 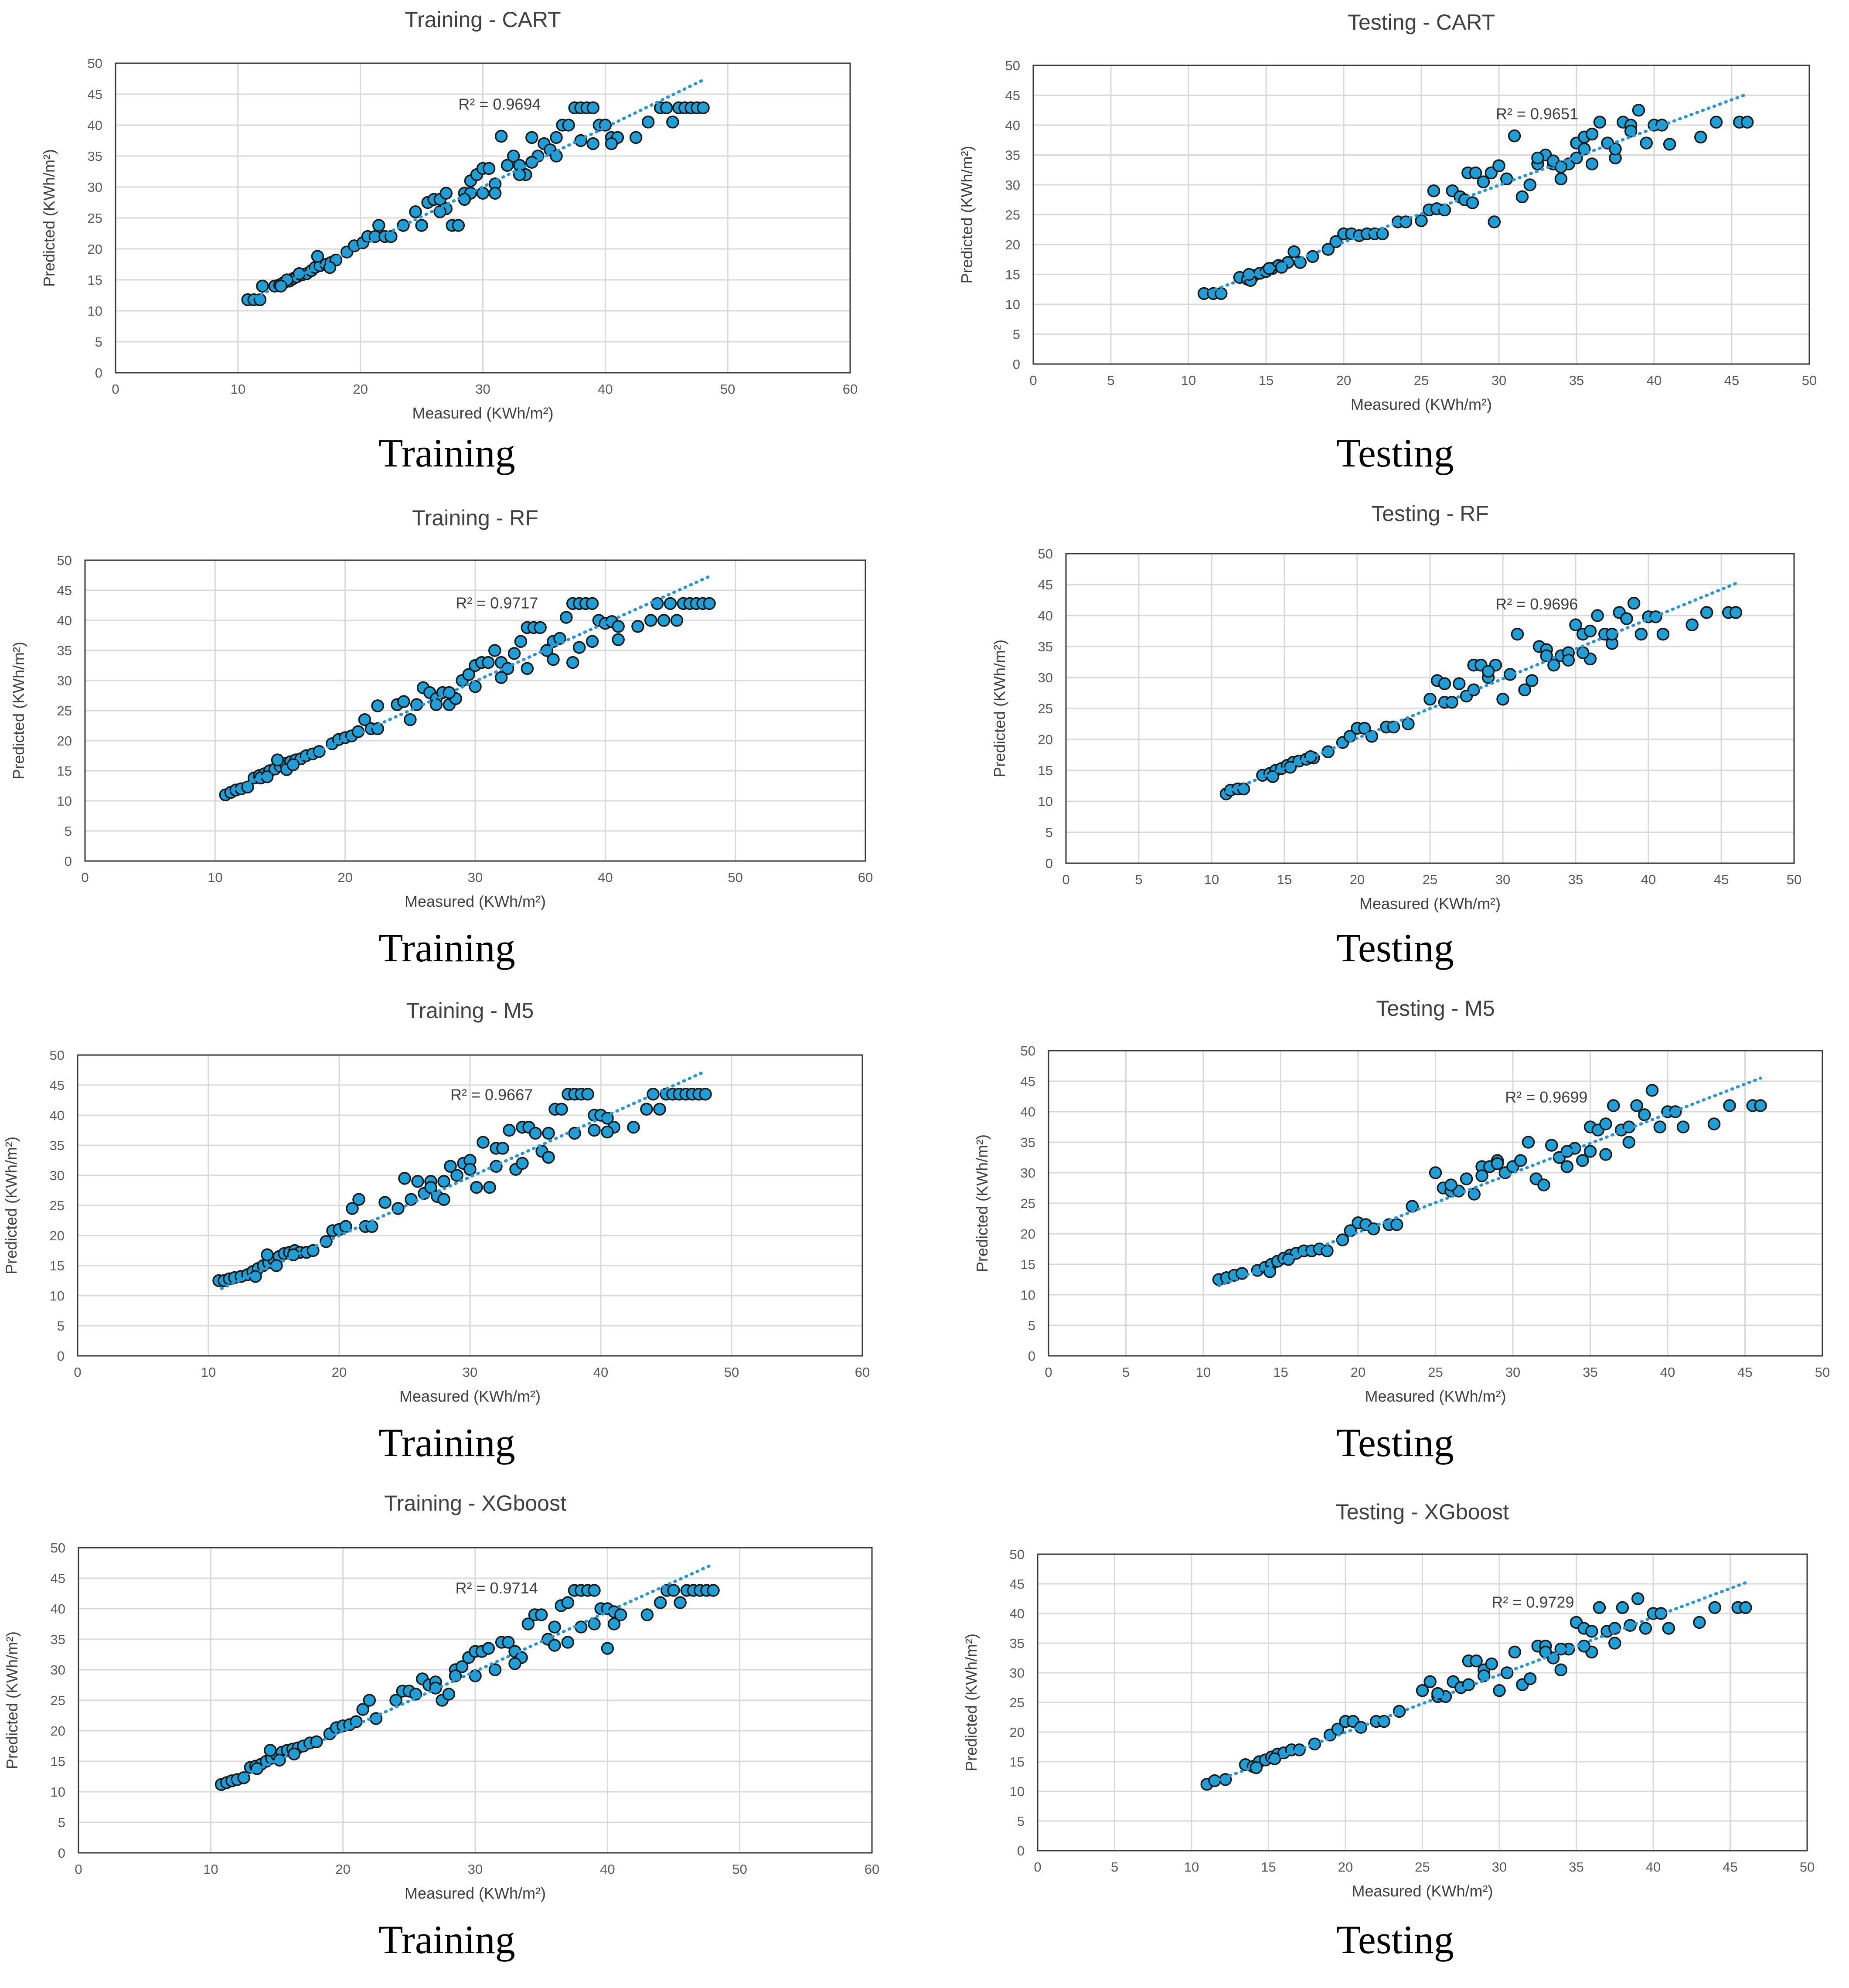 I want to click on plot-frame, so click(x=1421, y=215).